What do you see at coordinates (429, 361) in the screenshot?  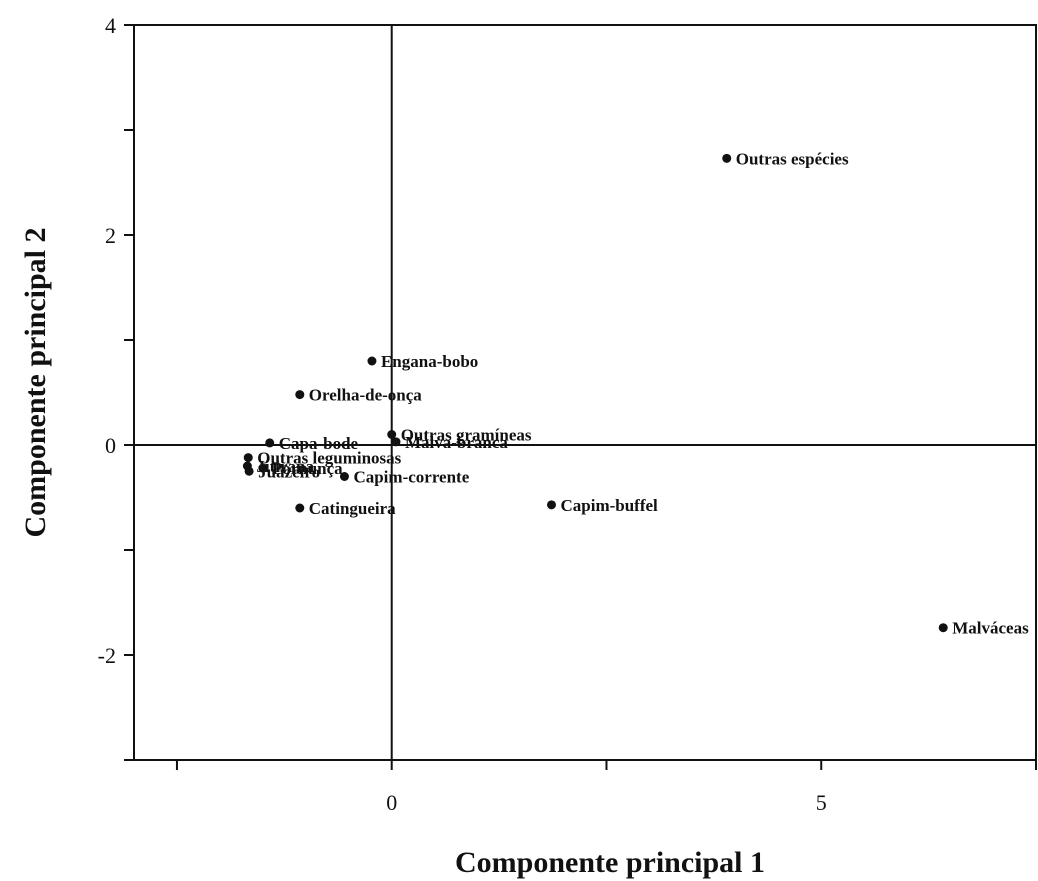 I see `data-point-label: Engana-bobo` at bounding box center [429, 361].